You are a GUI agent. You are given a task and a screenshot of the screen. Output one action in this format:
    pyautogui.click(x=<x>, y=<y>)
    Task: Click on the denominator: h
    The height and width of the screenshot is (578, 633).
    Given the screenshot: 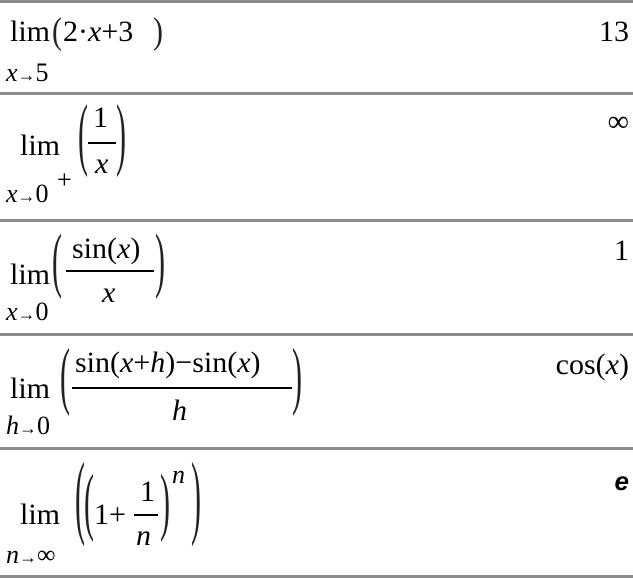 What is the action you would take?
    pyautogui.click(x=179, y=410)
    